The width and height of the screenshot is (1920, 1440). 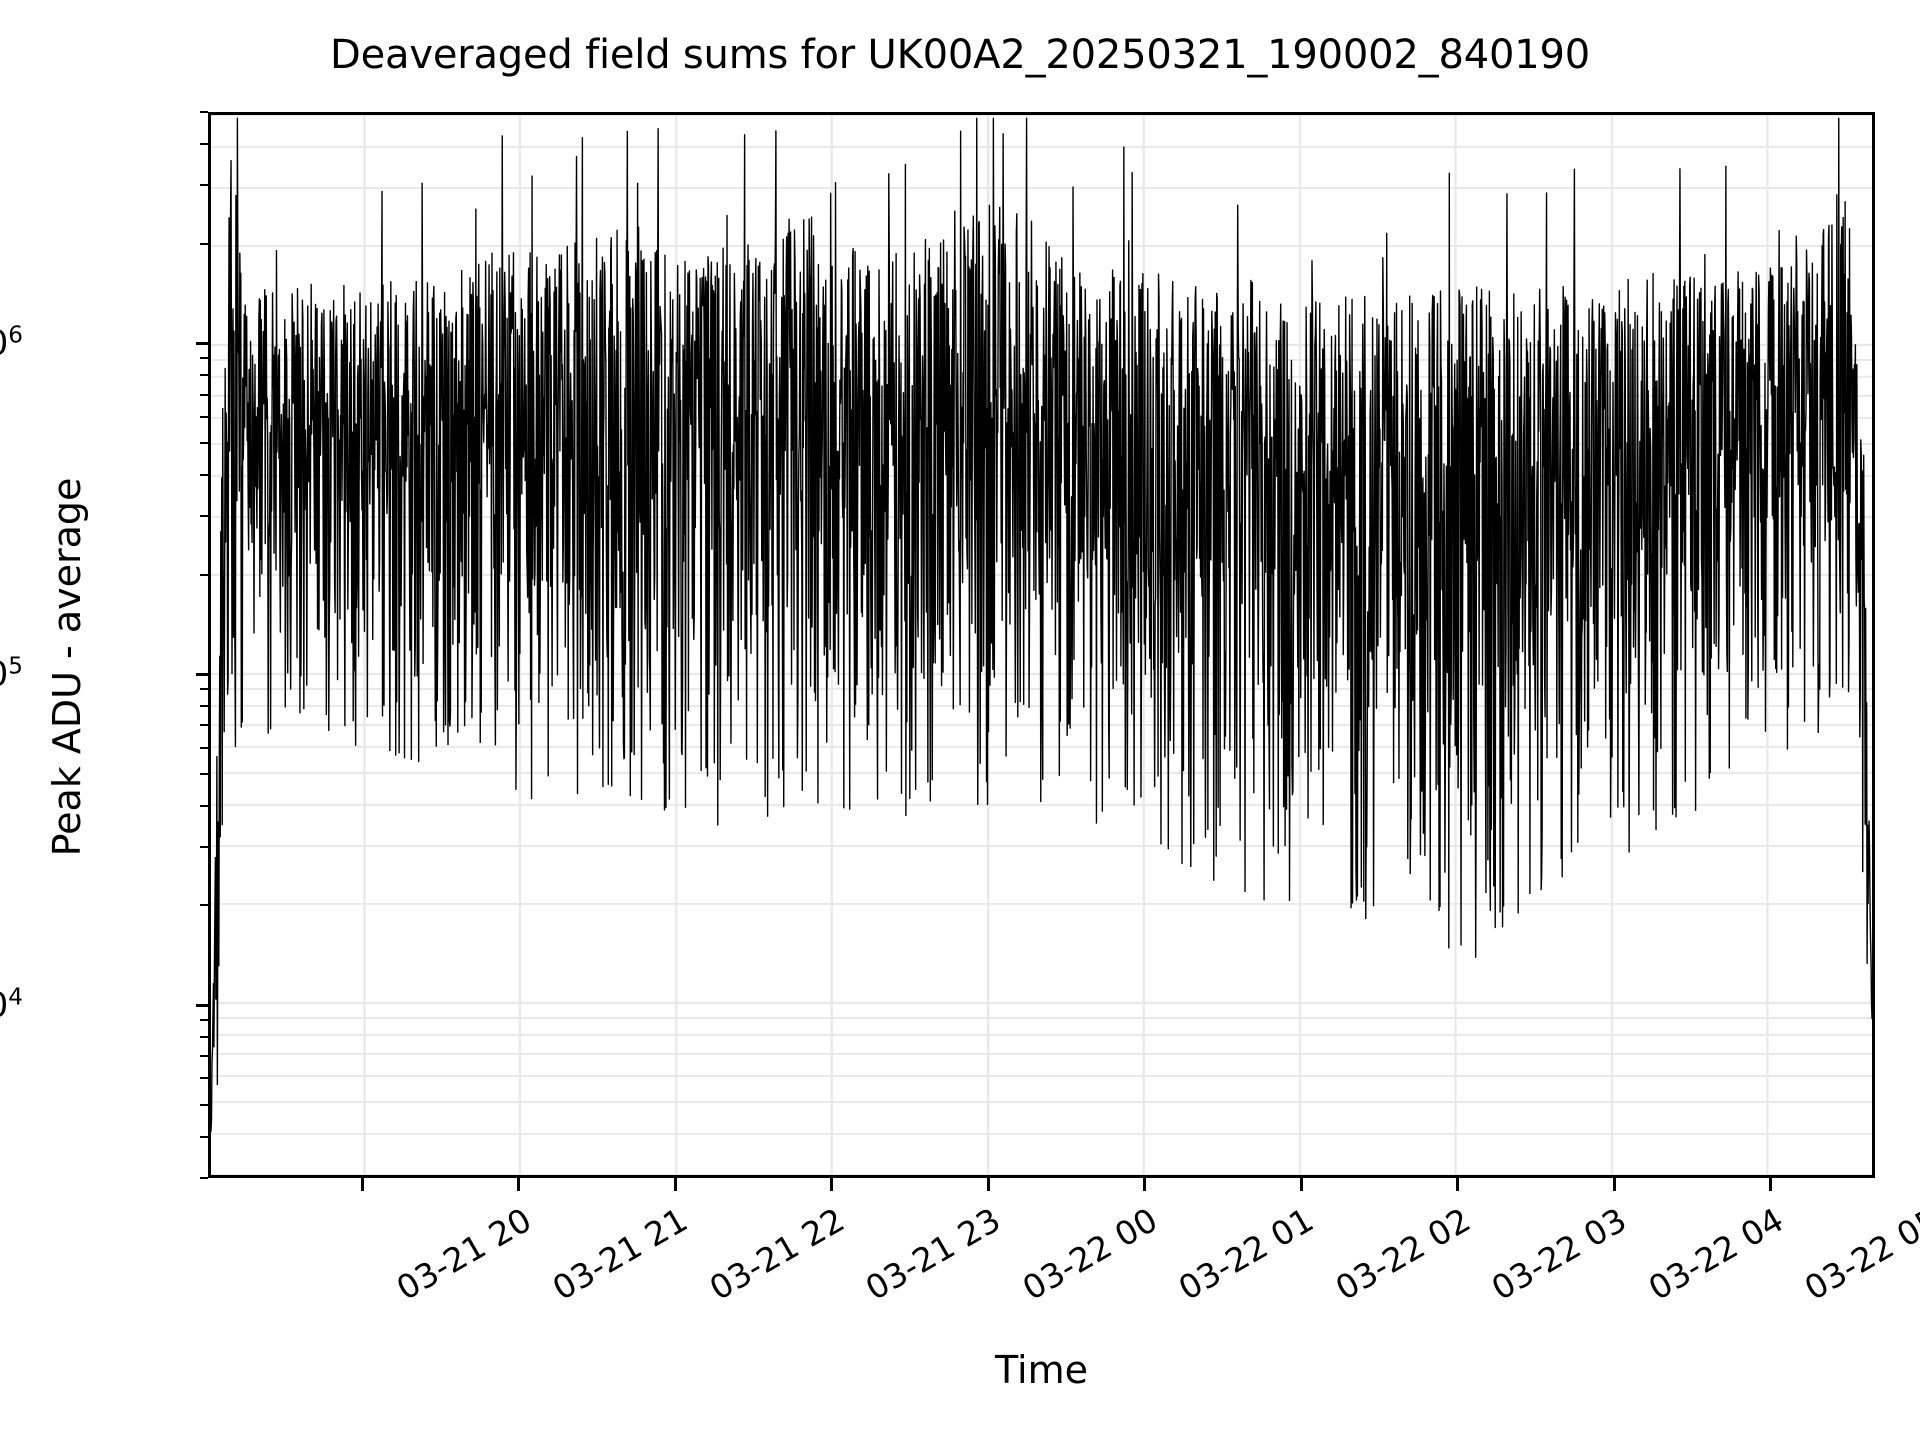 What do you see at coordinates (1245, 1254) in the screenshot?
I see `x-tick-label: 03-22 01` at bounding box center [1245, 1254].